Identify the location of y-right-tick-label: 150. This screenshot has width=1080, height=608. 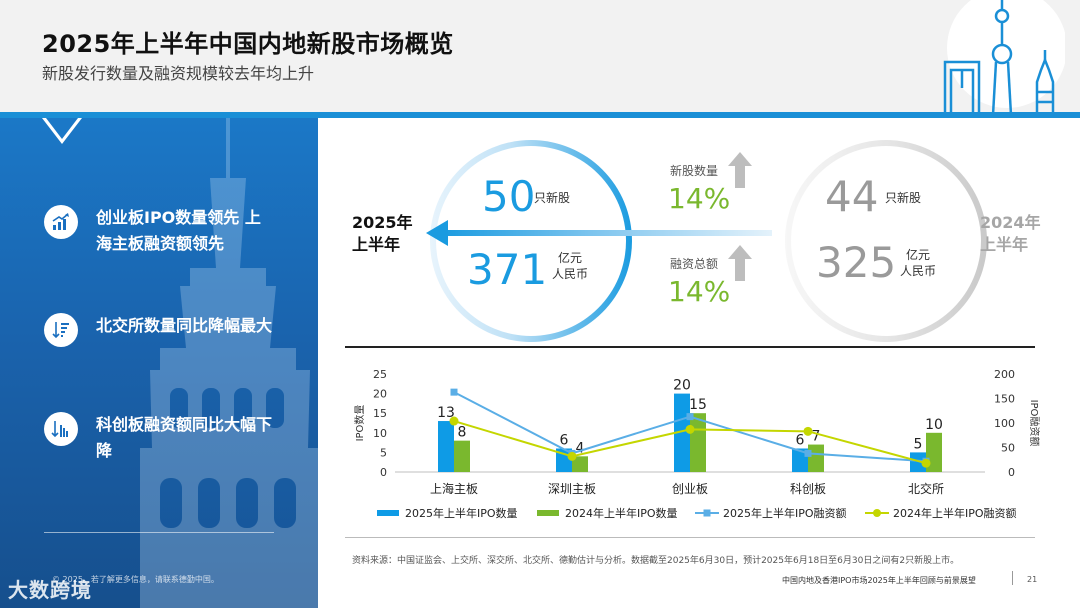
(1004, 399).